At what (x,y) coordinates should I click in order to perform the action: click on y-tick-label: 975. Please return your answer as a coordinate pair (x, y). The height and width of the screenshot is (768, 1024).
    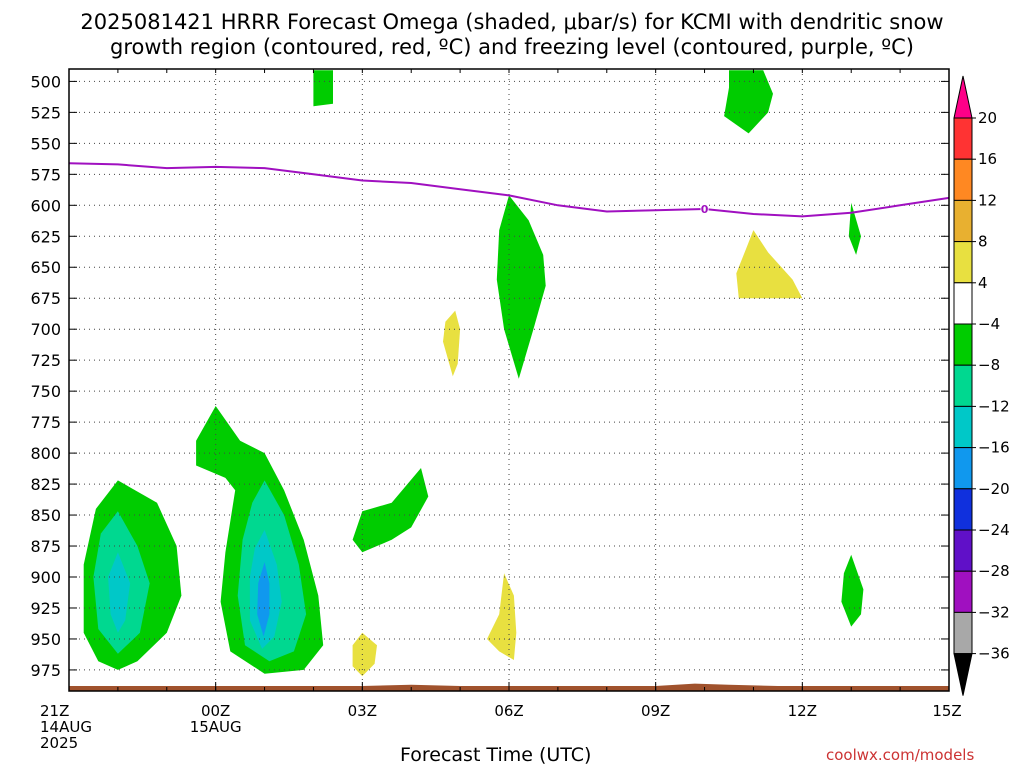
    Looking at the image, I should click on (45, 670).